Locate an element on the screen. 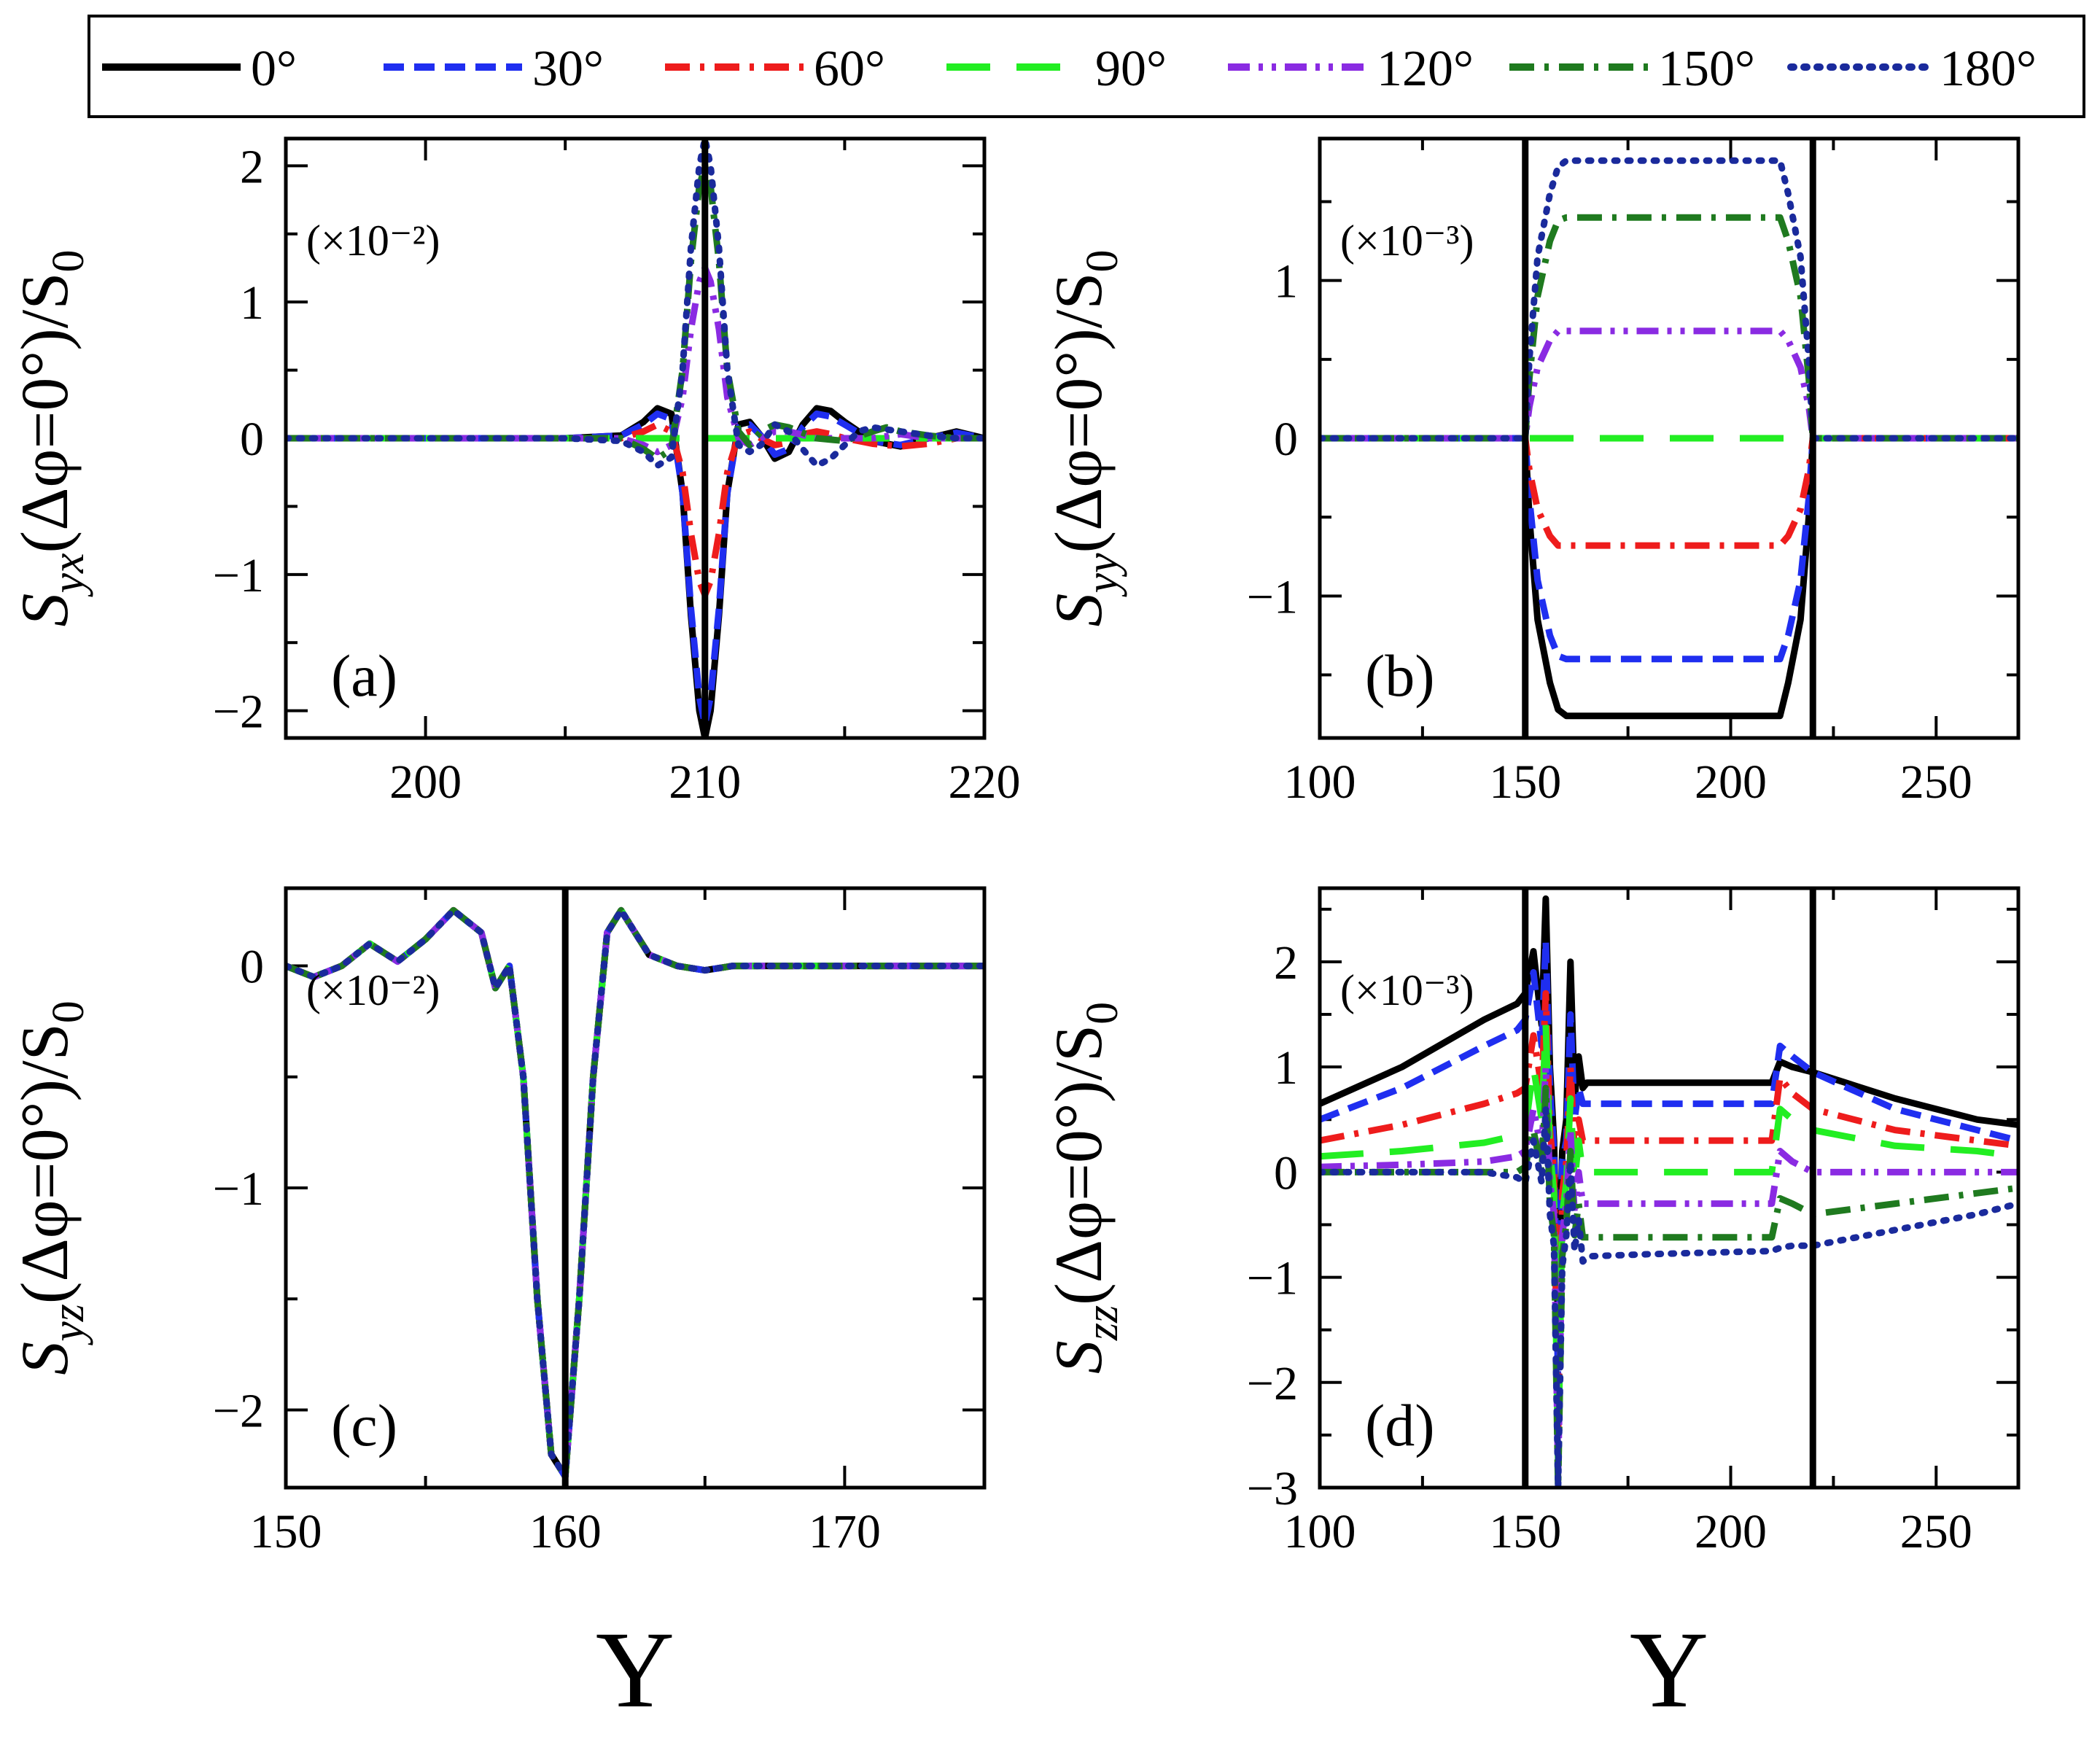 This screenshot has height=1737, width=2100. legend: 0° 30° 60° 90° 120° 150° 180° is located at coordinates (1086, 66).